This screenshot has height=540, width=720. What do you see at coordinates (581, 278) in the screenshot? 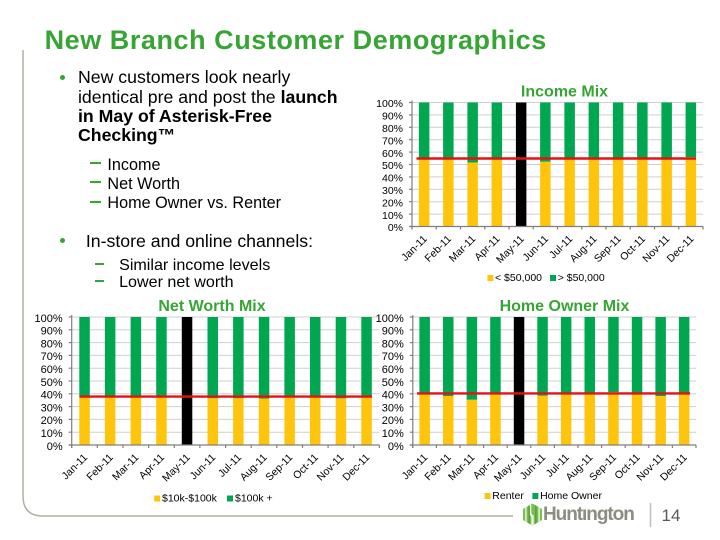
I see `svg-text: > $50,000` at bounding box center [581, 278].